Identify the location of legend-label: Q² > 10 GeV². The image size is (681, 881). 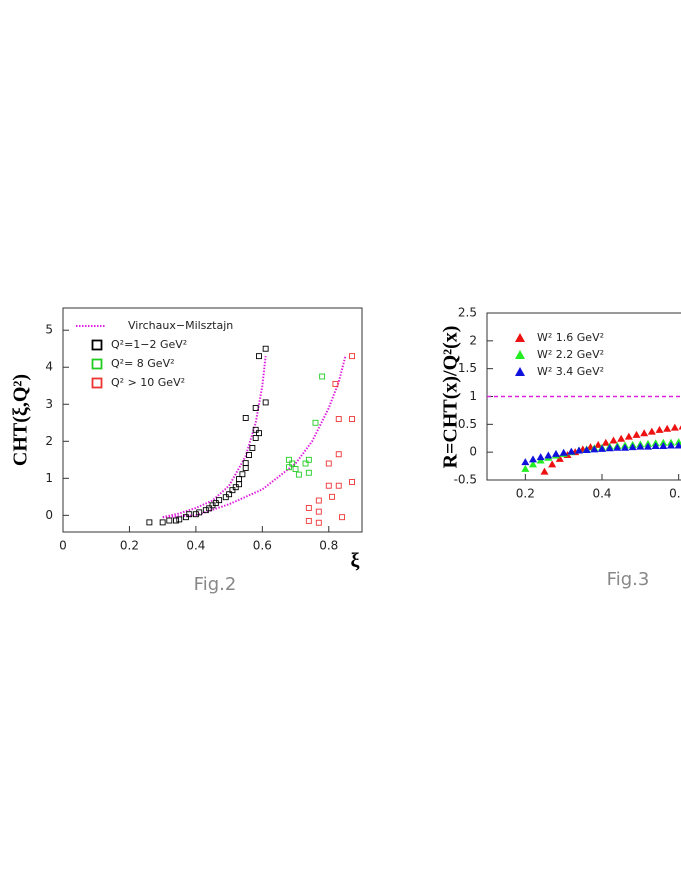
(148, 382).